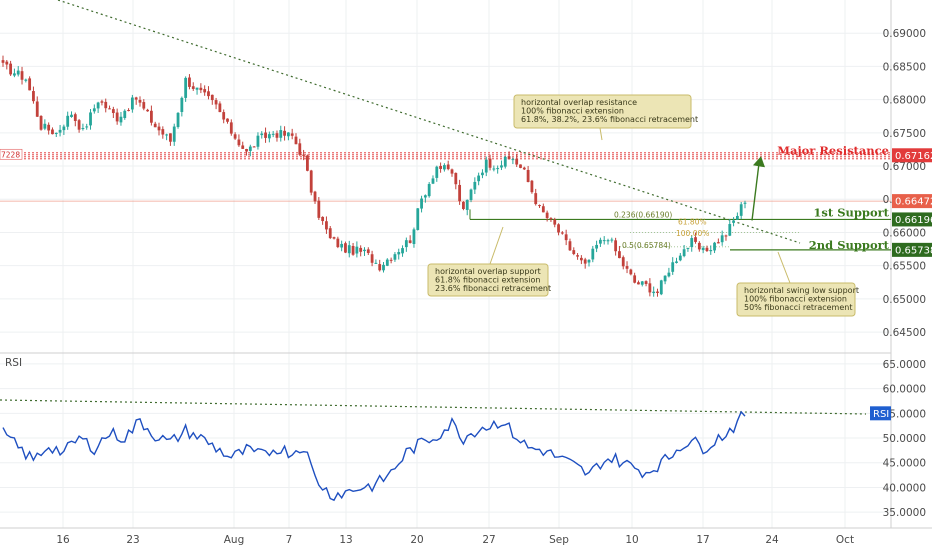  I want to click on first-support-price-tag-text: 0.66196, so click(913, 220).